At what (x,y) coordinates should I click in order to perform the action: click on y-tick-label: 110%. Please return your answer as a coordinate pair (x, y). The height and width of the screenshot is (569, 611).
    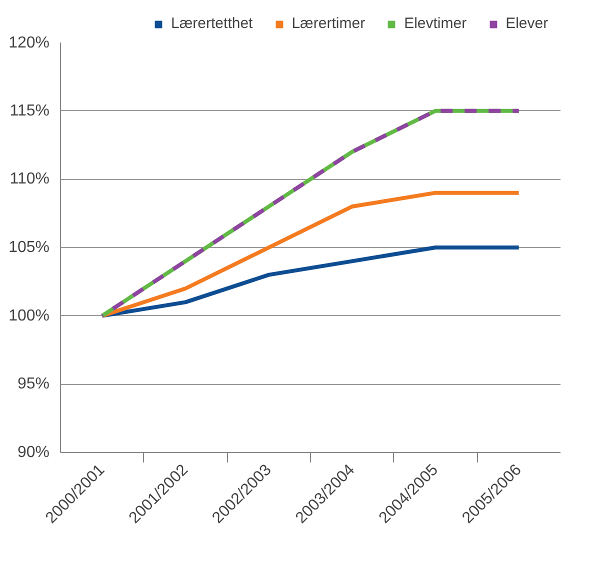
    Looking at the image, I should click on (30, 179).